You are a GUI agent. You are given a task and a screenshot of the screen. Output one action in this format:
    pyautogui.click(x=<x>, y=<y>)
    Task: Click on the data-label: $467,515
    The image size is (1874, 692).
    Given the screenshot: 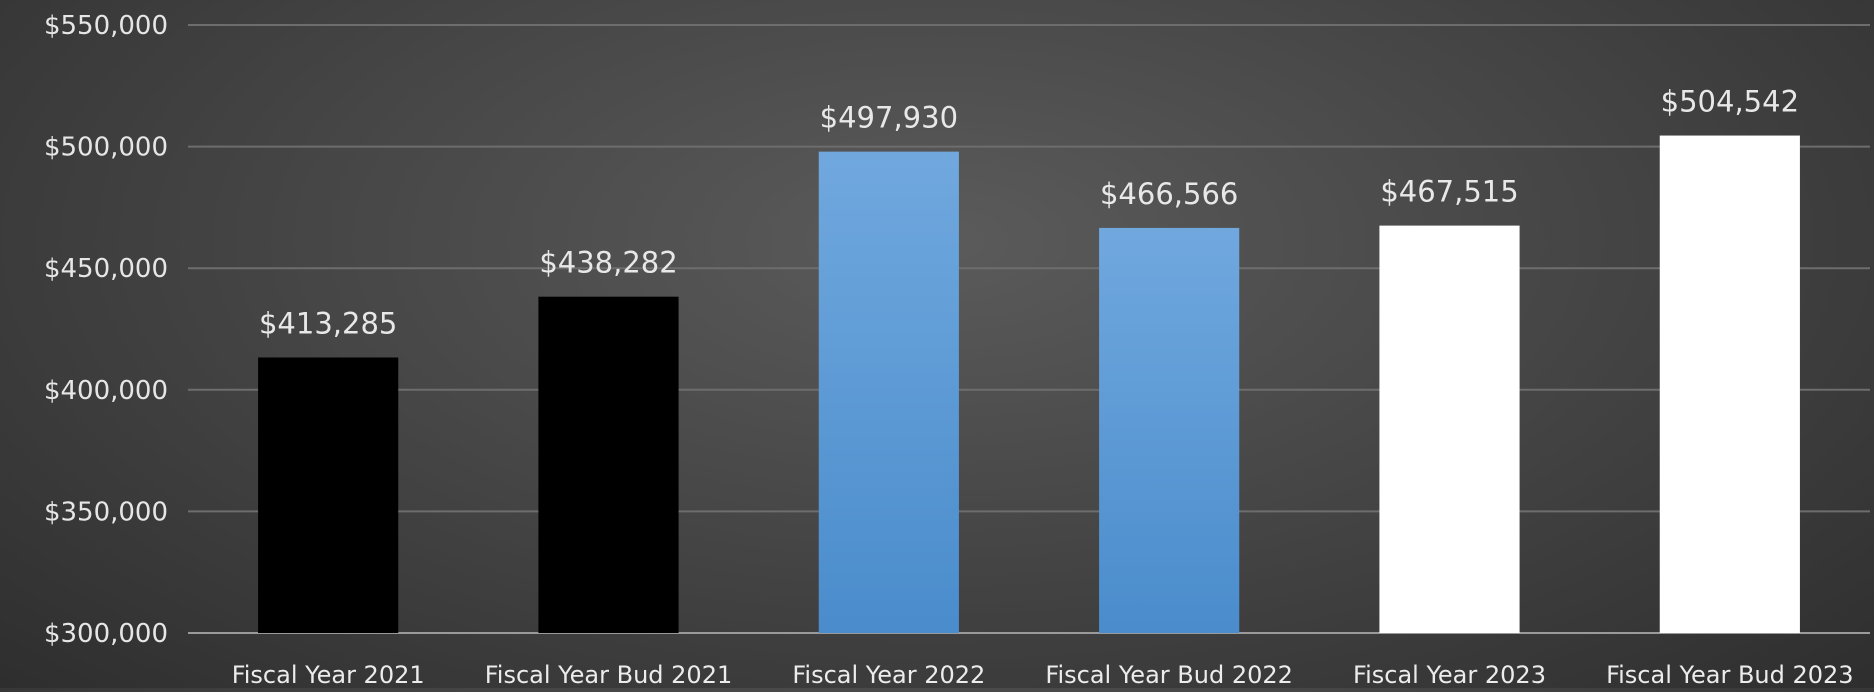 What is the action you would take?
    pyautogui.click(x=1449, y=192)
    